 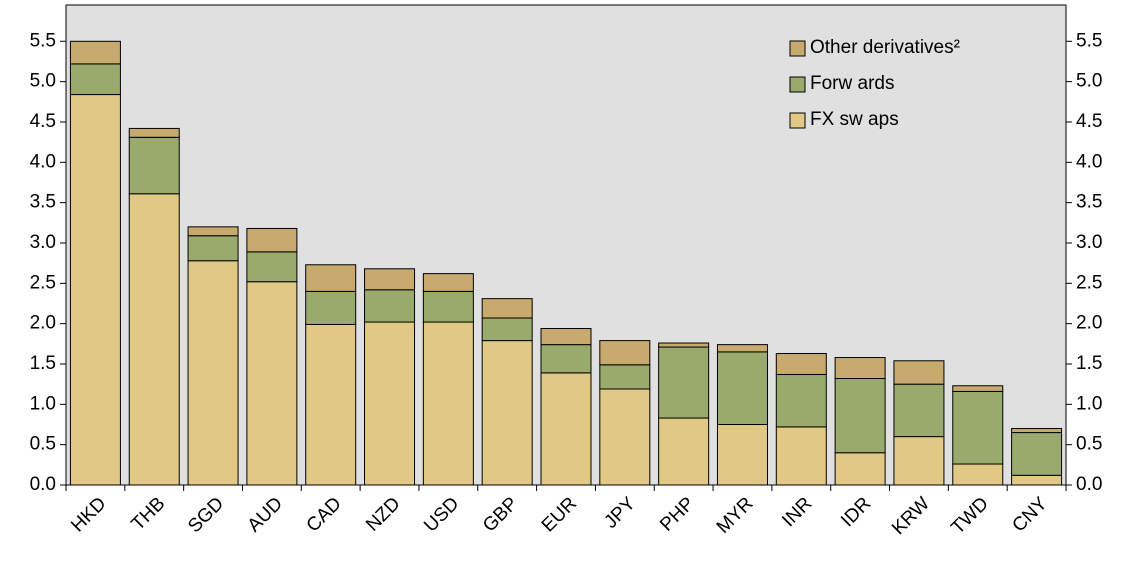 I want to click on x-tick-label: IDR, so click(x=856, y=512).